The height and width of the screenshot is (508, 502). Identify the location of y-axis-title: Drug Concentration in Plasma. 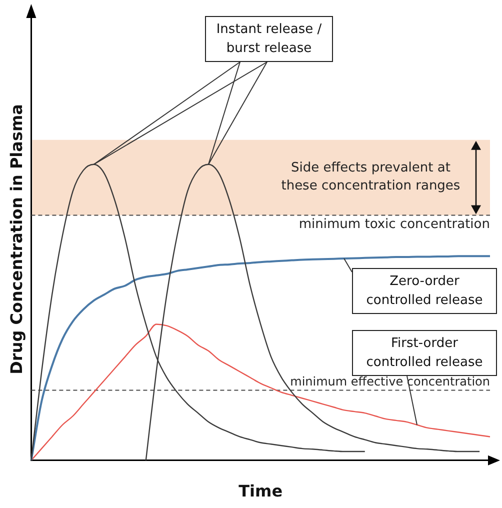
(16, 239).